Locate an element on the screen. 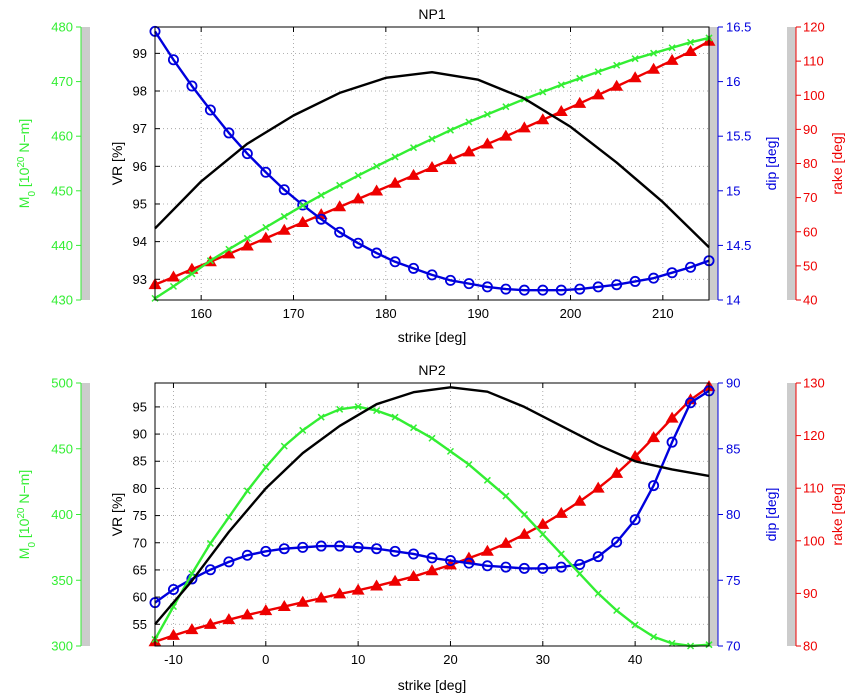 This screenshot has height=697, width=849. dip-axis-label: dip [deg] is located at coordinates (771, 515).